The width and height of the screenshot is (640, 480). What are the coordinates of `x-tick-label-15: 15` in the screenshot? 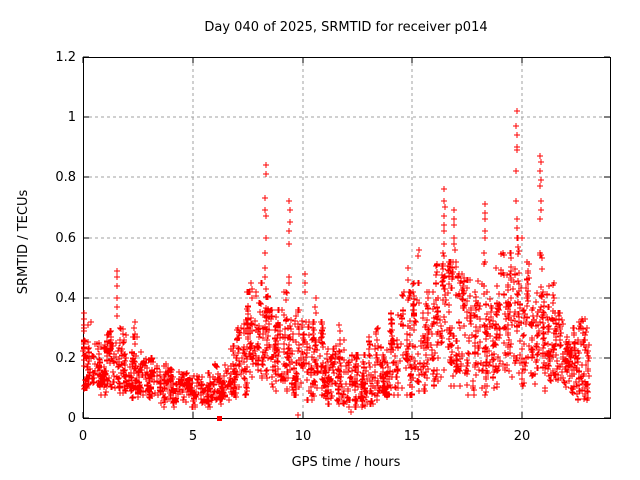 It's located at (412, 436).